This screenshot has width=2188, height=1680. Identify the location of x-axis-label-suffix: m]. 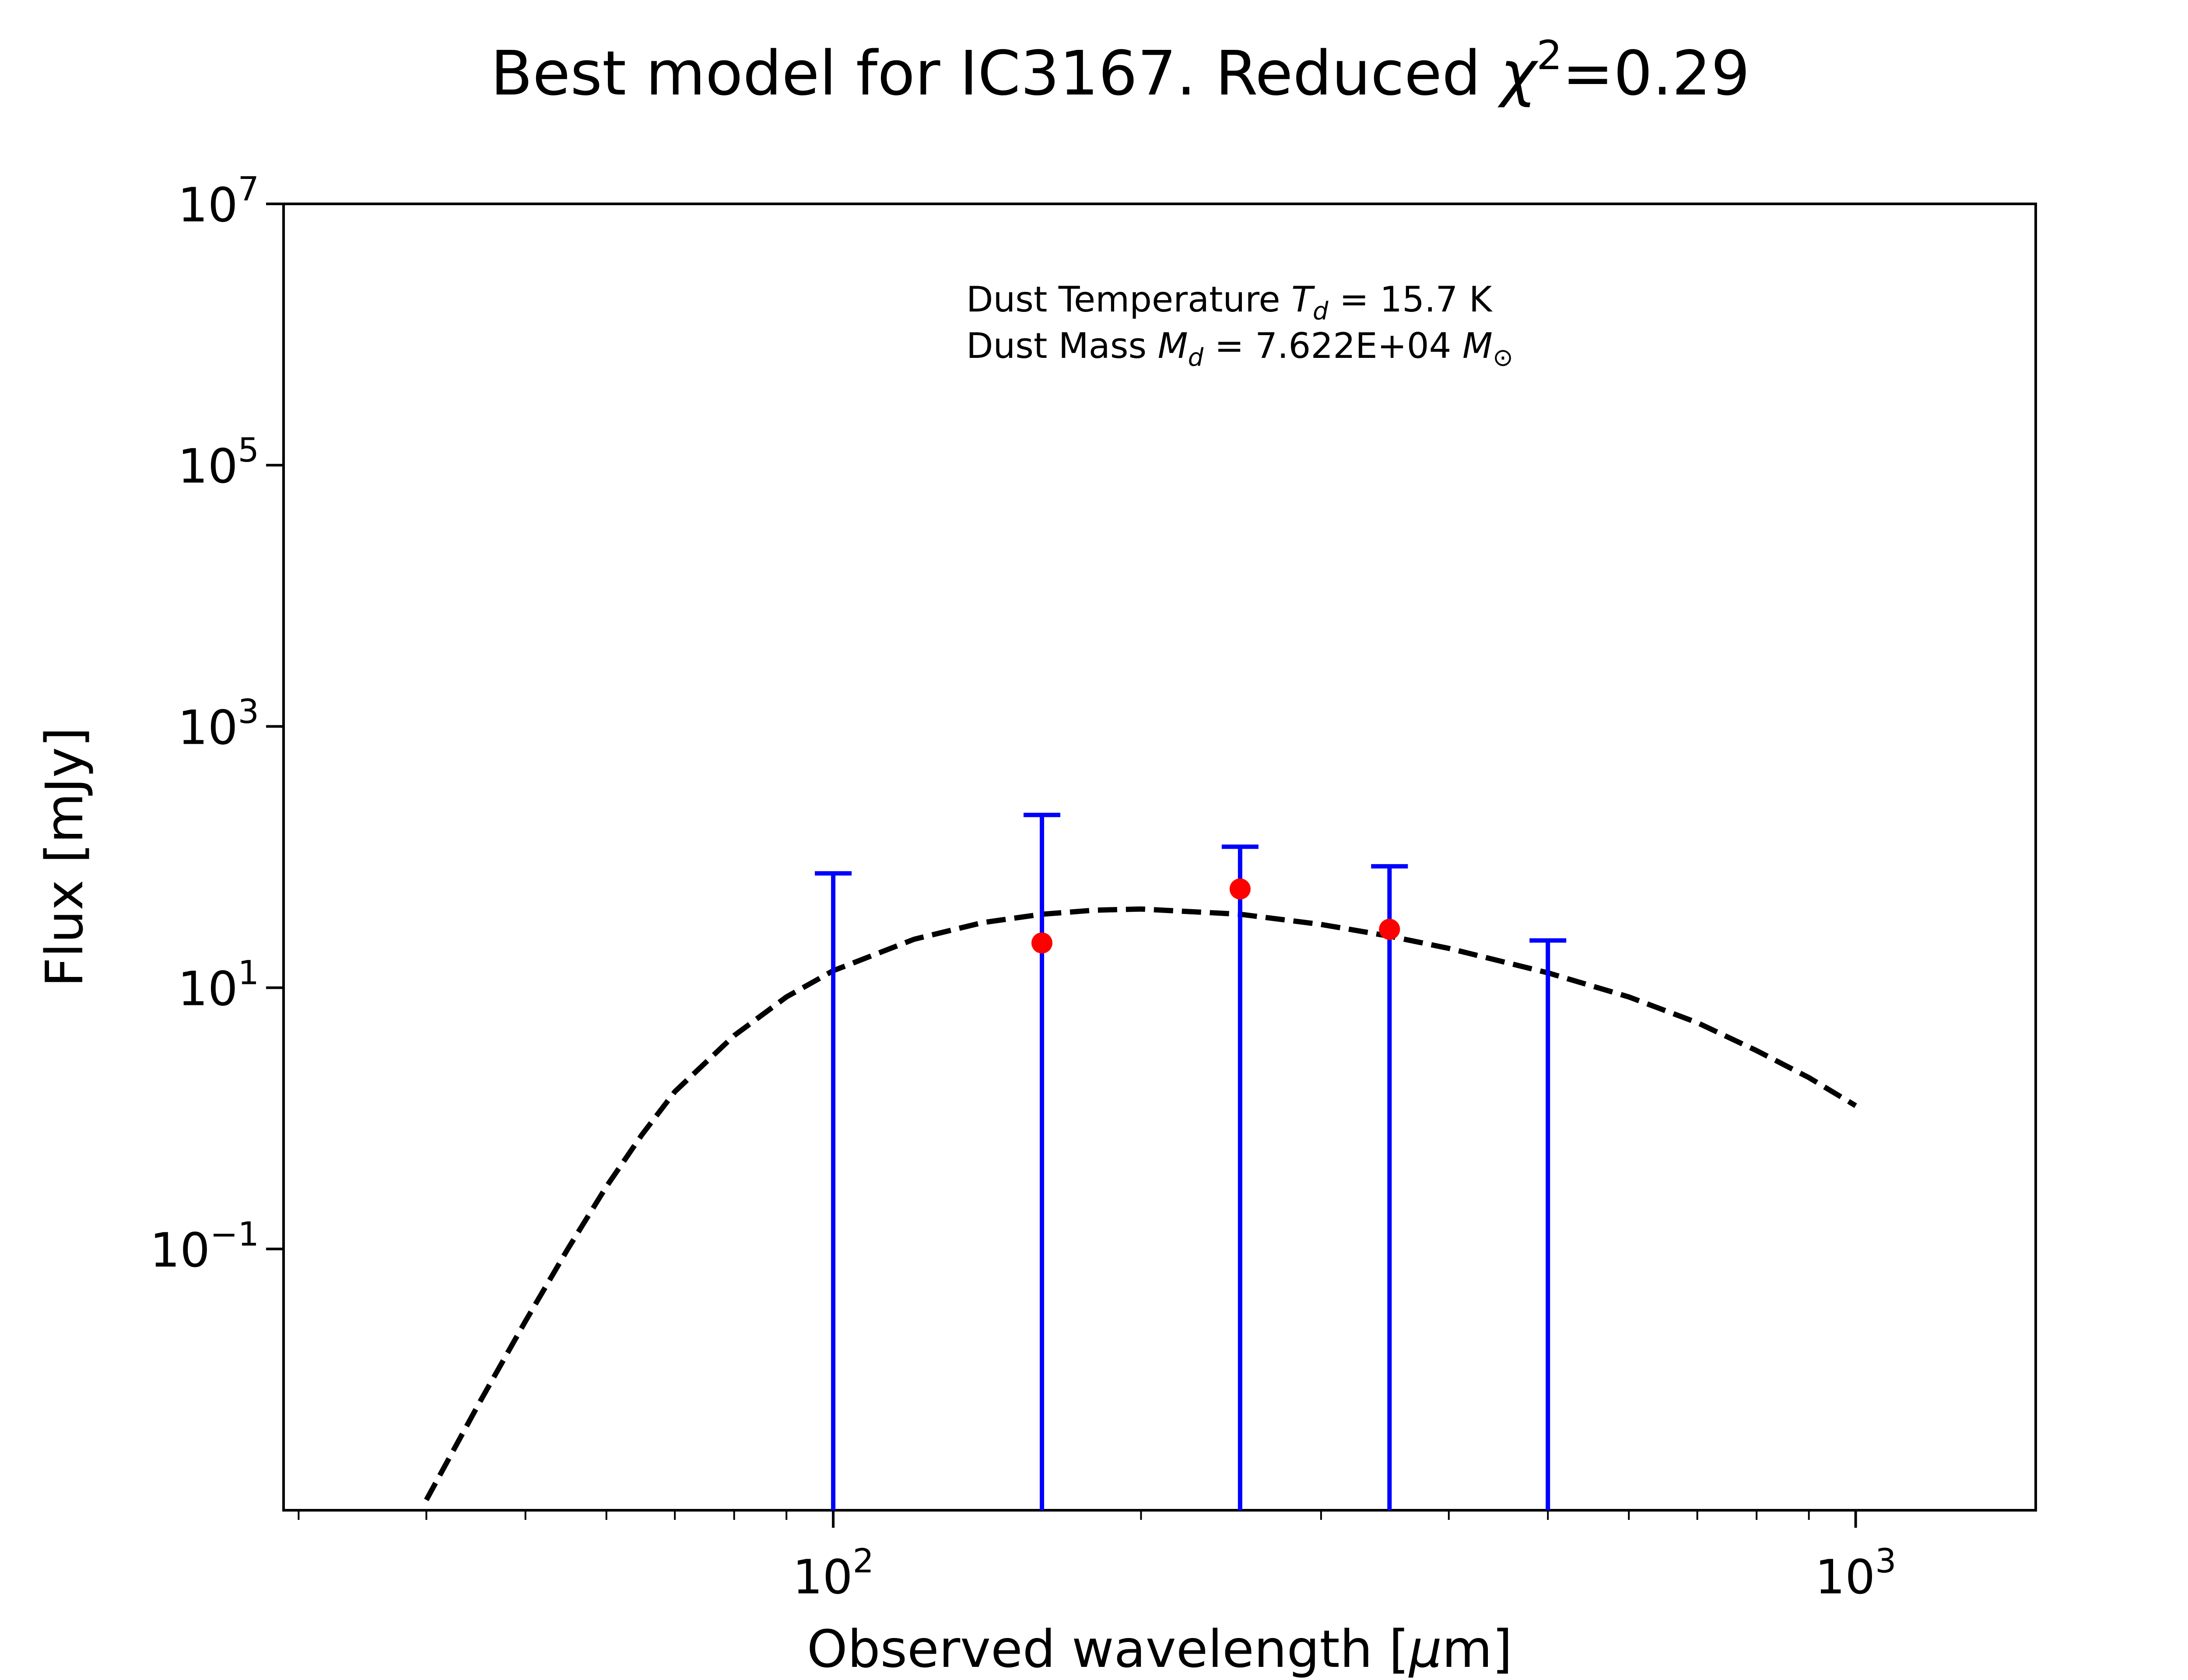
(1477, 1649).